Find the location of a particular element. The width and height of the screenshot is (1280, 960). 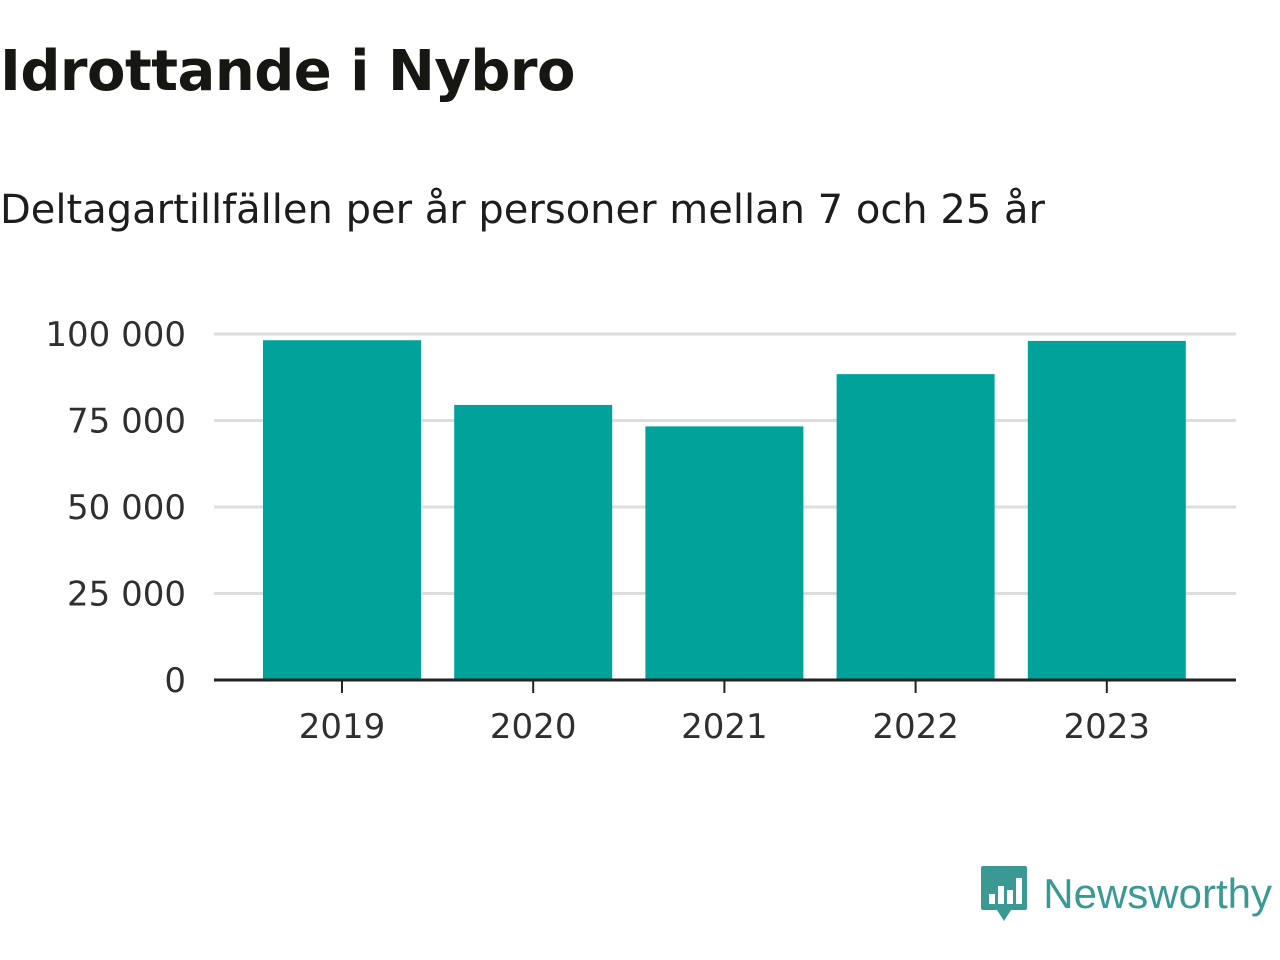

bar-2021 is located at coordinates (724, 553).